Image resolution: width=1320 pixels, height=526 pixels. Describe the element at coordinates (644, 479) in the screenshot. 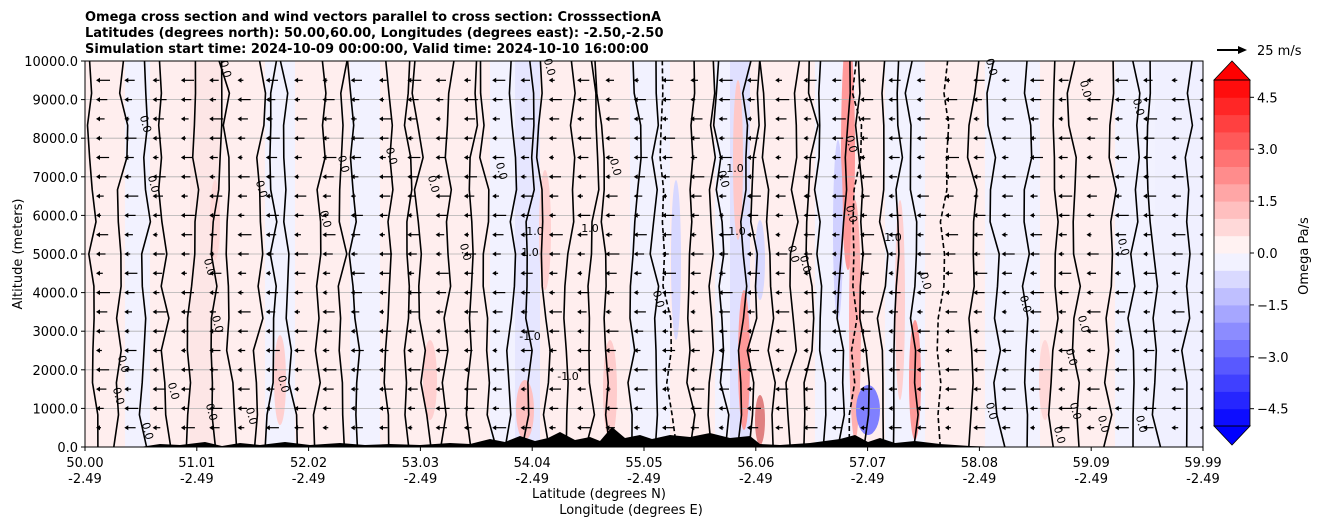

I see `x-tick-label-longitude: -2.49` at that location.